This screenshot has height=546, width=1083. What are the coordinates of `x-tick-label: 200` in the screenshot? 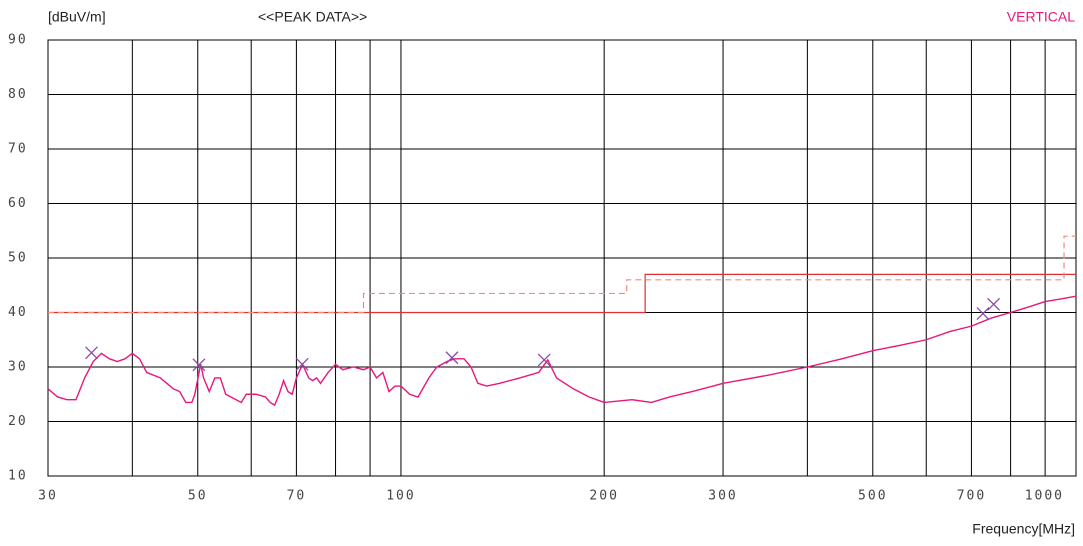 It's located at (603, 496).